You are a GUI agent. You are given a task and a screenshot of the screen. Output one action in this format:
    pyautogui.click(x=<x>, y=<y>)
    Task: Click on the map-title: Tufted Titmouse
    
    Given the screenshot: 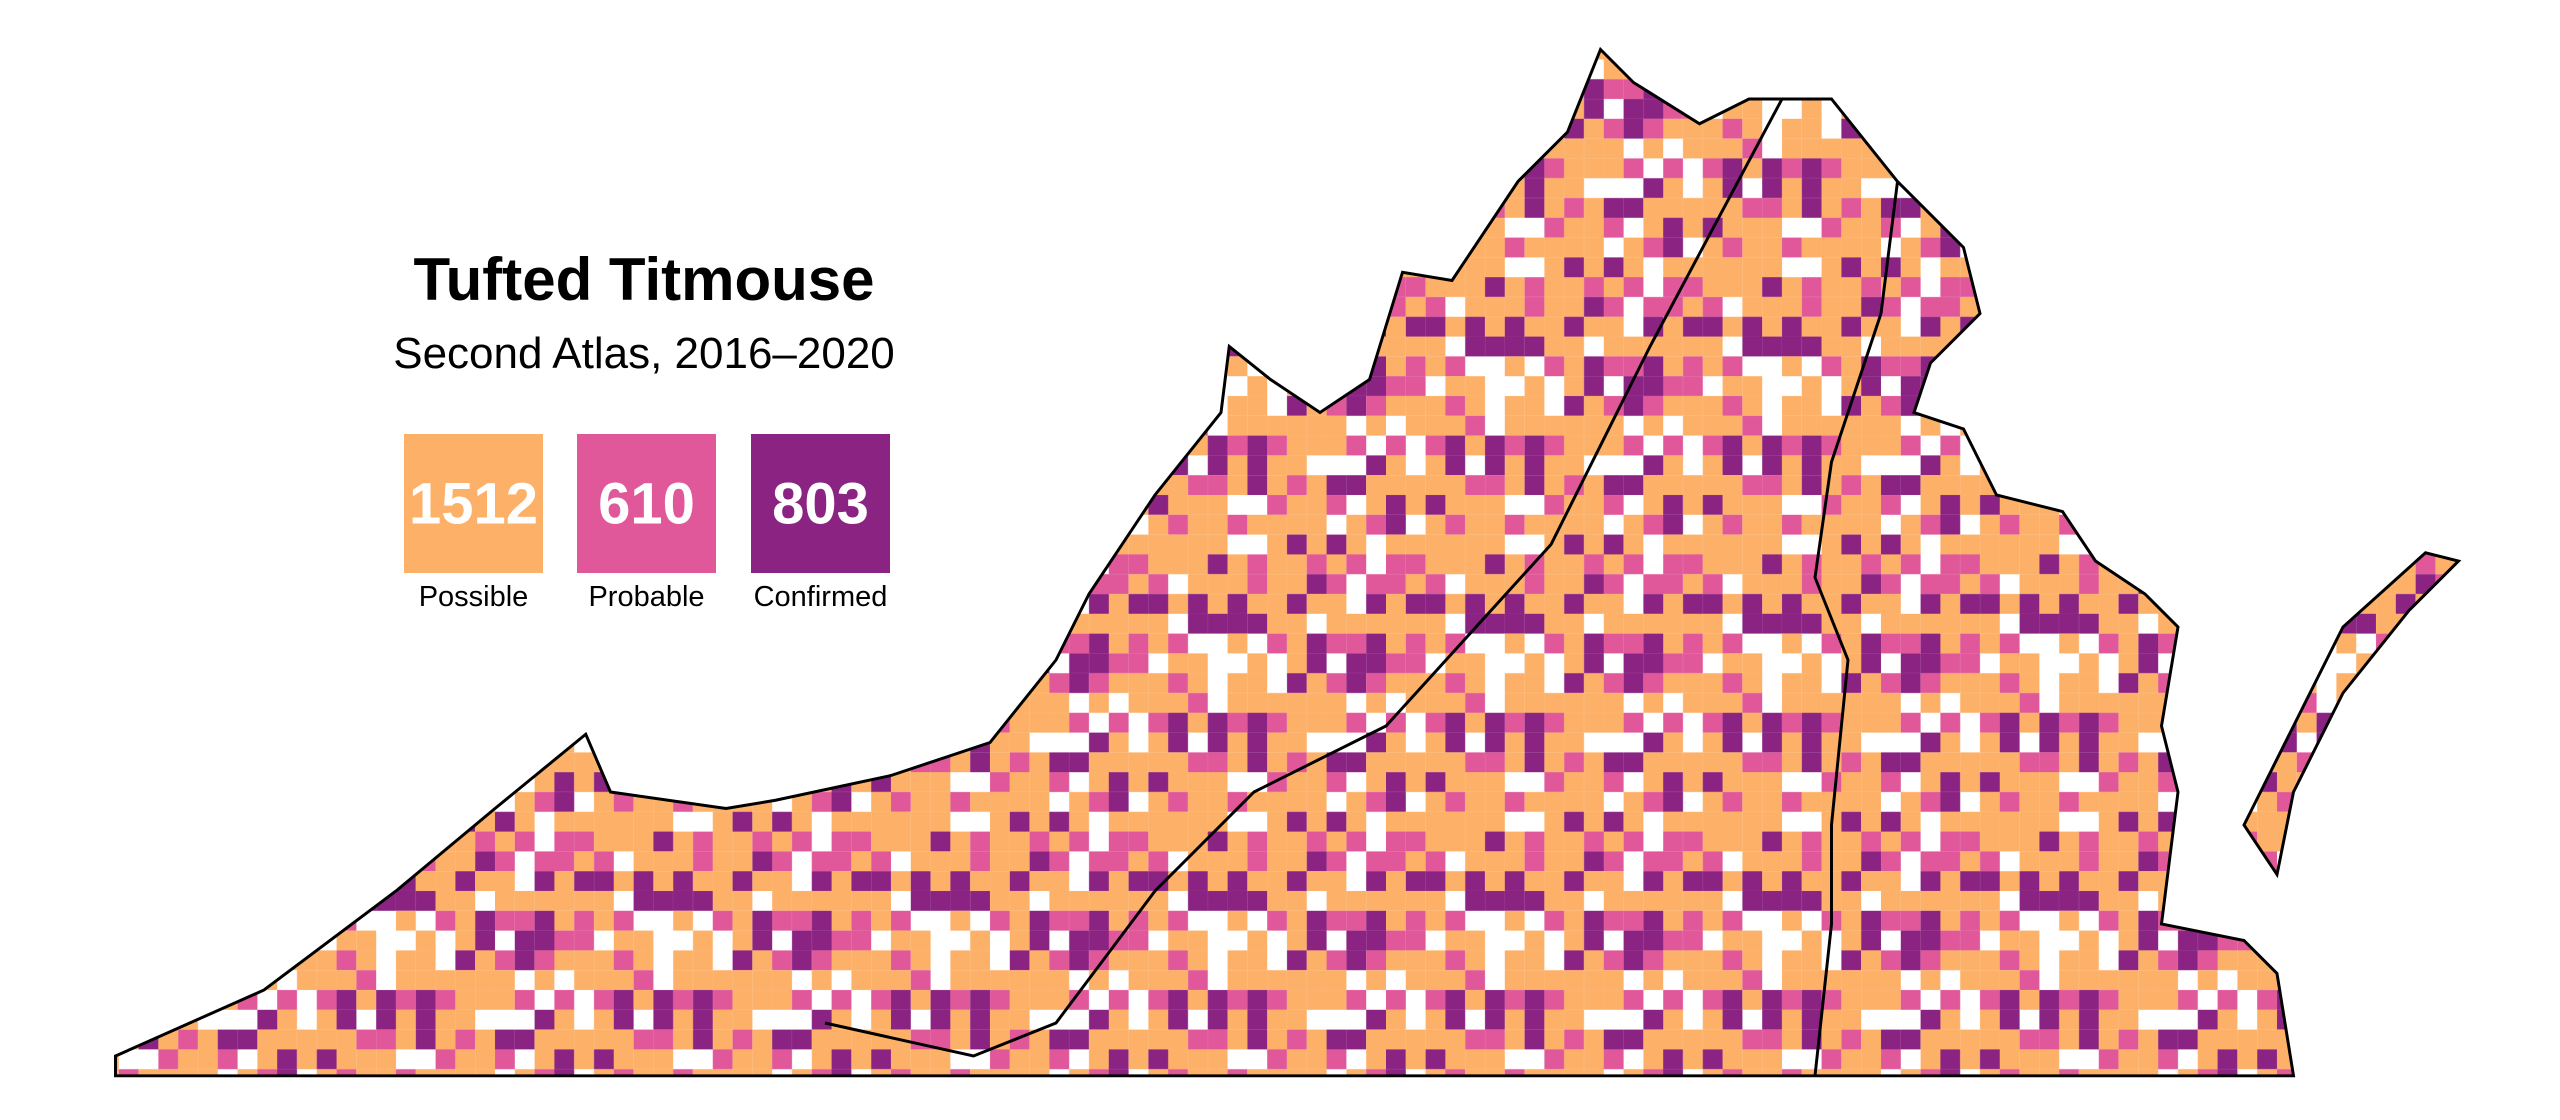 What is the action you would take?
    pyautogui.click(x=643, y=279)
    